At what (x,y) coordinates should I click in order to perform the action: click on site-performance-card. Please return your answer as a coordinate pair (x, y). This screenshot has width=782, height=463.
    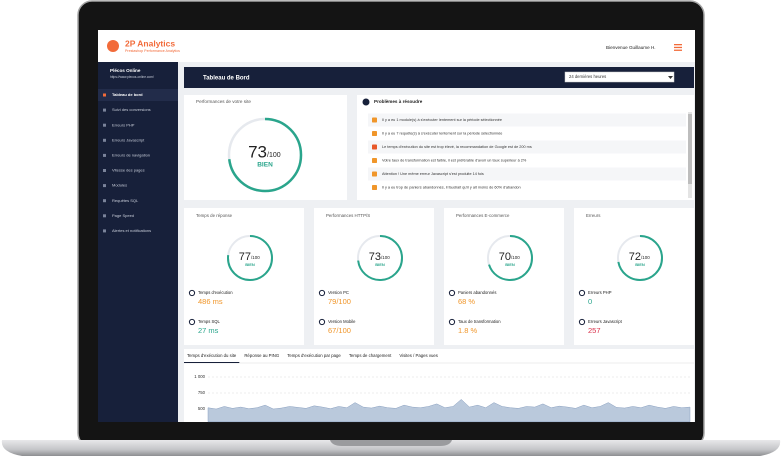
    Looking at the image, I should click on (265, 147).